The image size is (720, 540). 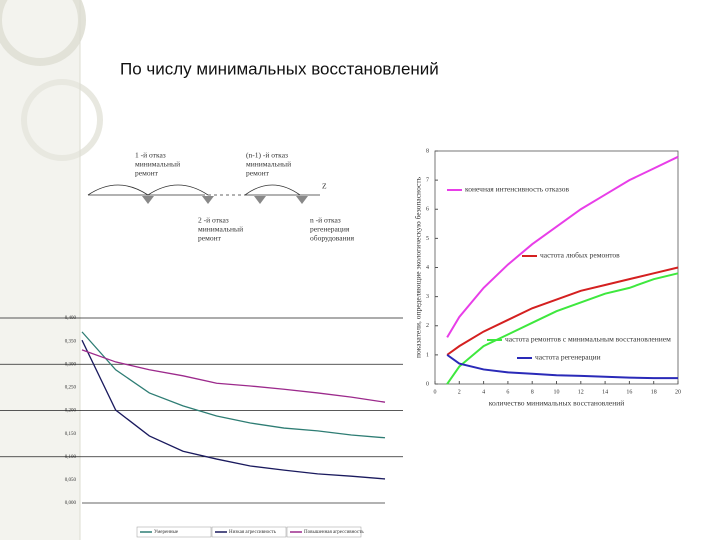 I want to click on y-tick-label: 0,300, so click(x=71, y=364).